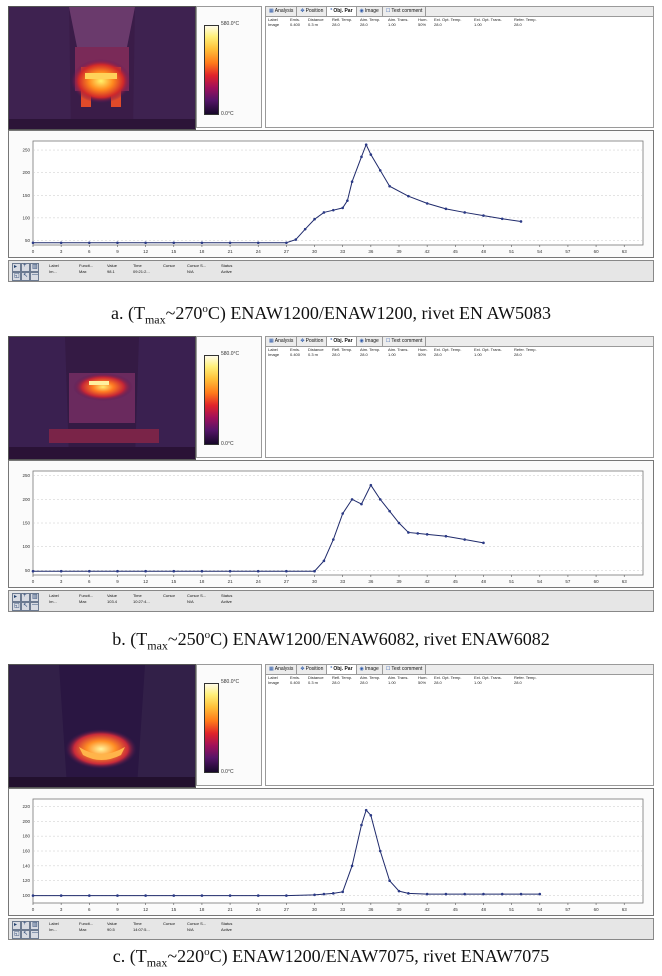 Image resolution: width=662 pixels, height=976 pixels. What do you see at coordinates (338, 193) in the screenshot?
I see `plot-area` at bounding box center [338, 193].